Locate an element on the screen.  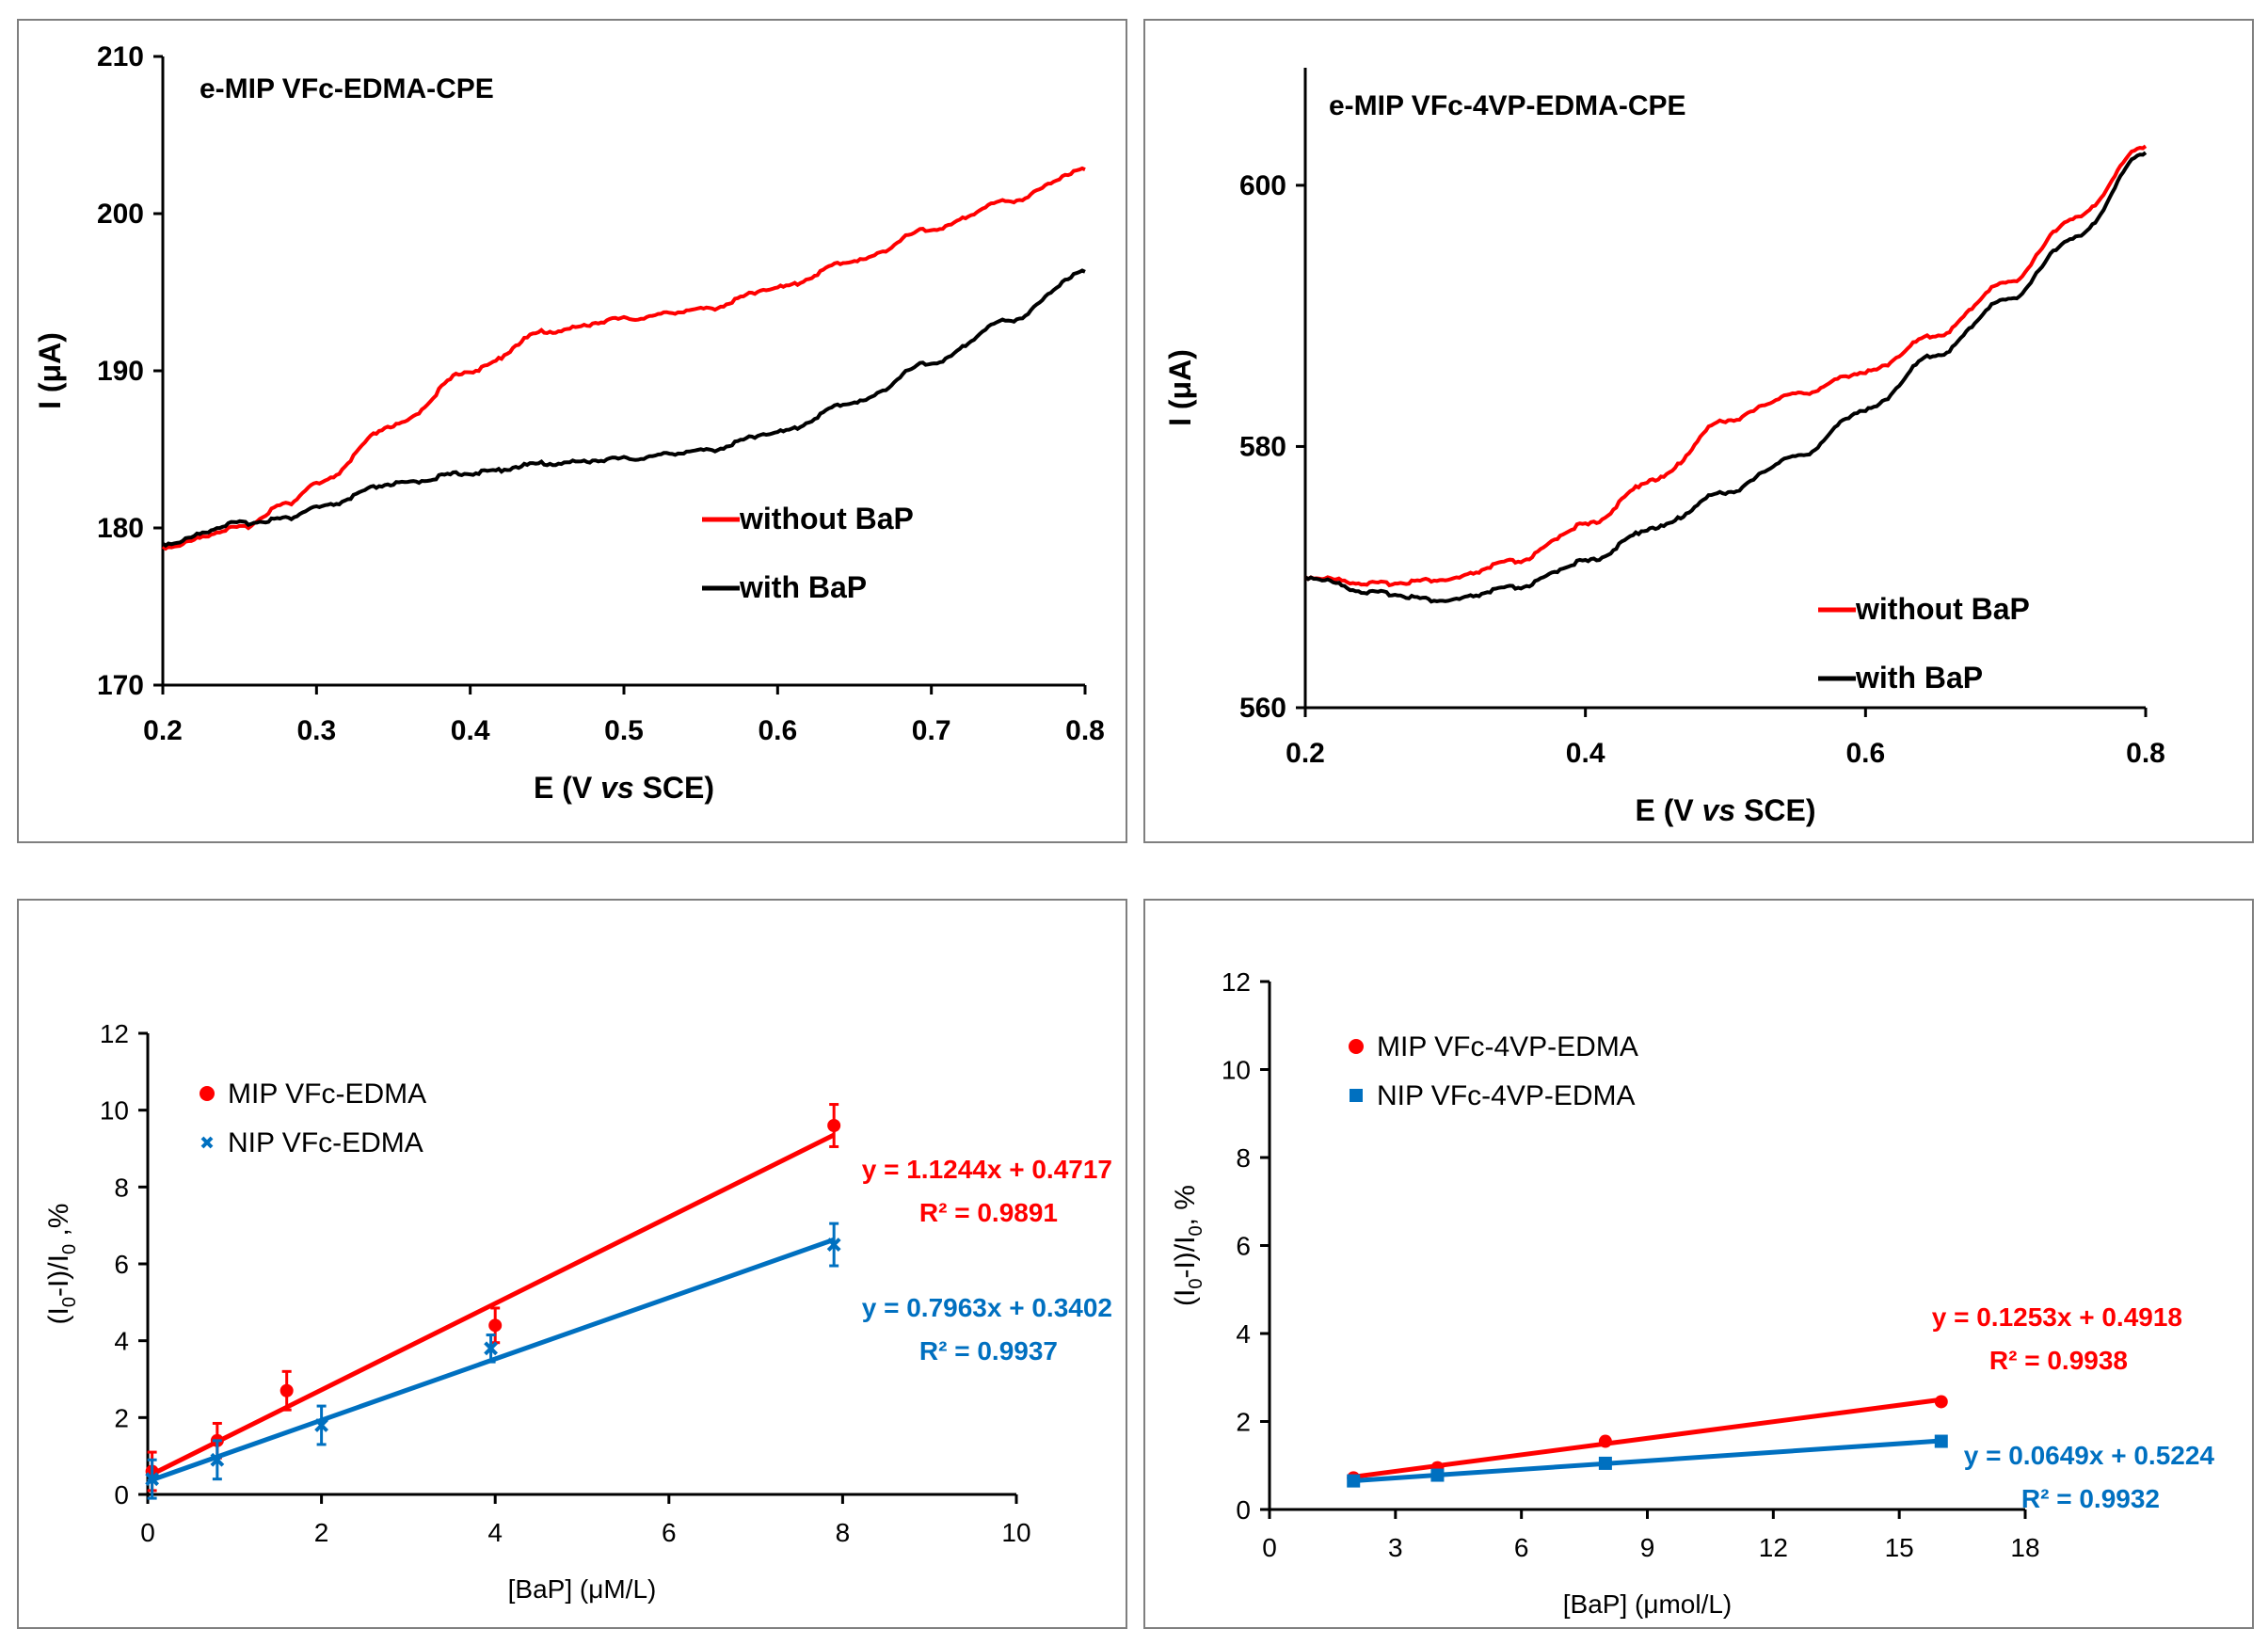
x-axis-label: [BaP] (μmol/L) is located at coordinates (1648, 1604).